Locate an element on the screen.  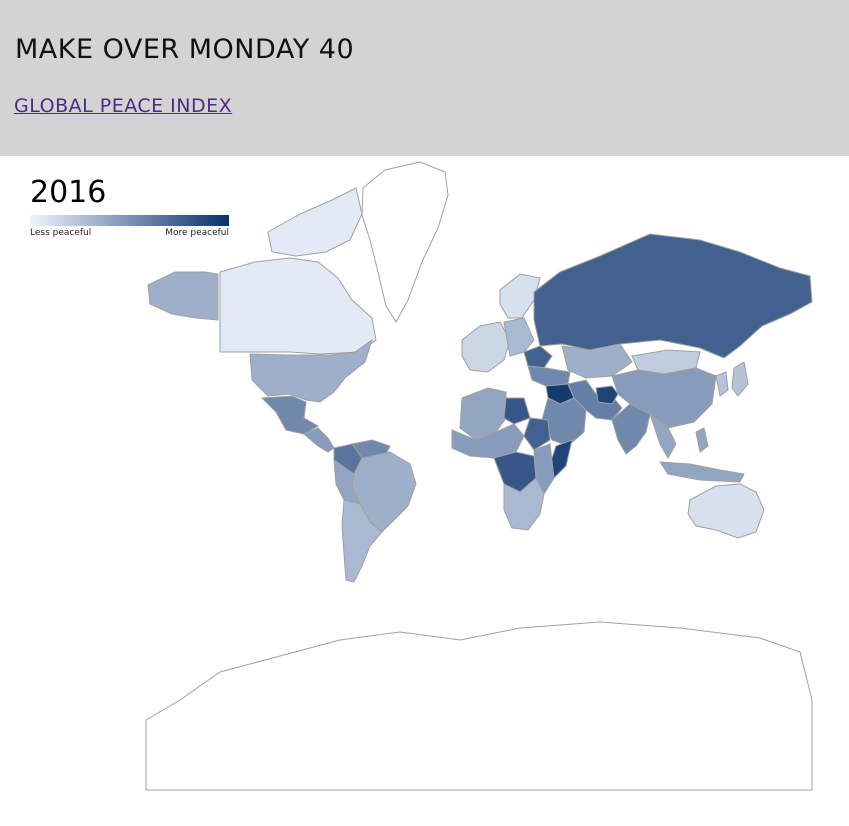
legend-color-scale is located at coordinates (129, 220).